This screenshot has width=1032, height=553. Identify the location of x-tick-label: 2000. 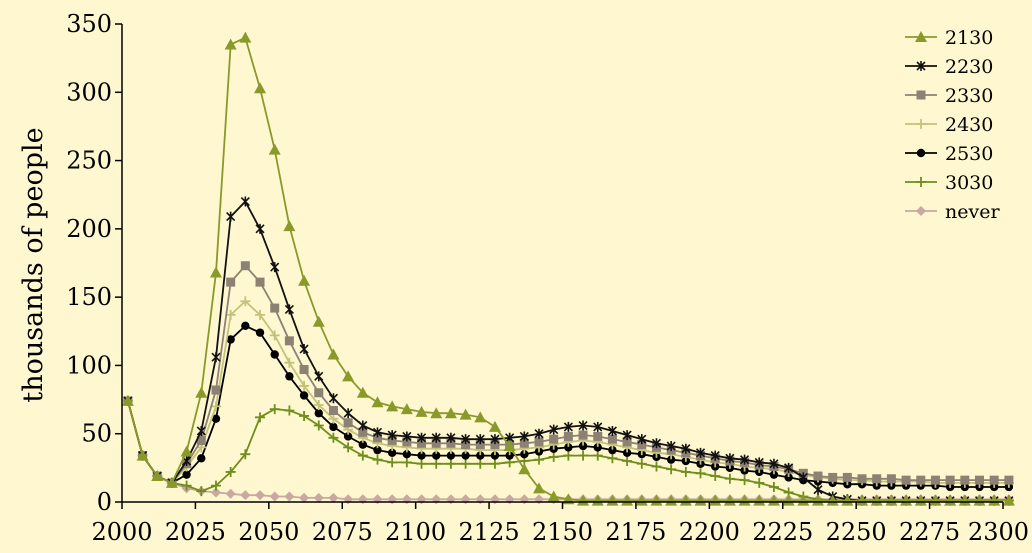
(121, 532).